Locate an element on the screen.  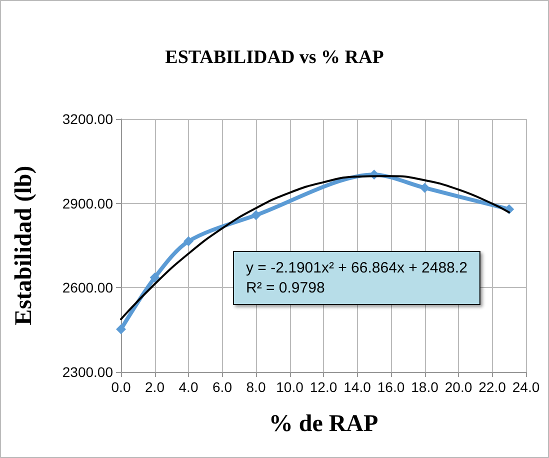
annotation: y = -2.1901x² + 66.864x + 2488.2 is located at coordinates (357, 268).